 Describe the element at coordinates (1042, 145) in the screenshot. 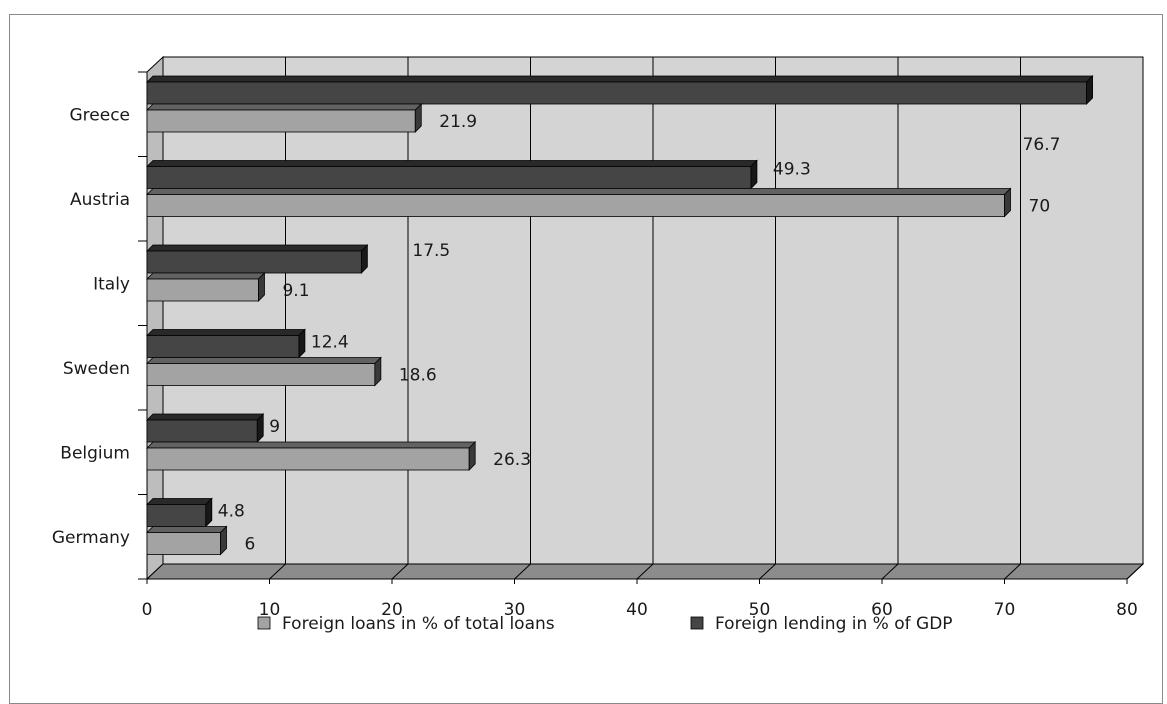

I see `data-label-greece-lending-gdp: 76.7` at that location.